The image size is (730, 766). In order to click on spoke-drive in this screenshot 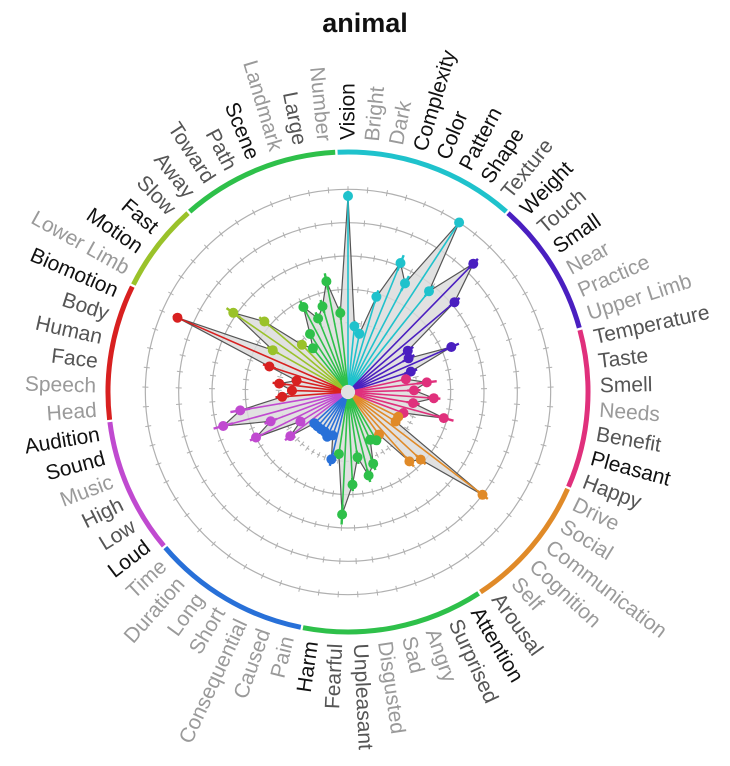, I will do `click(376, 406)`.